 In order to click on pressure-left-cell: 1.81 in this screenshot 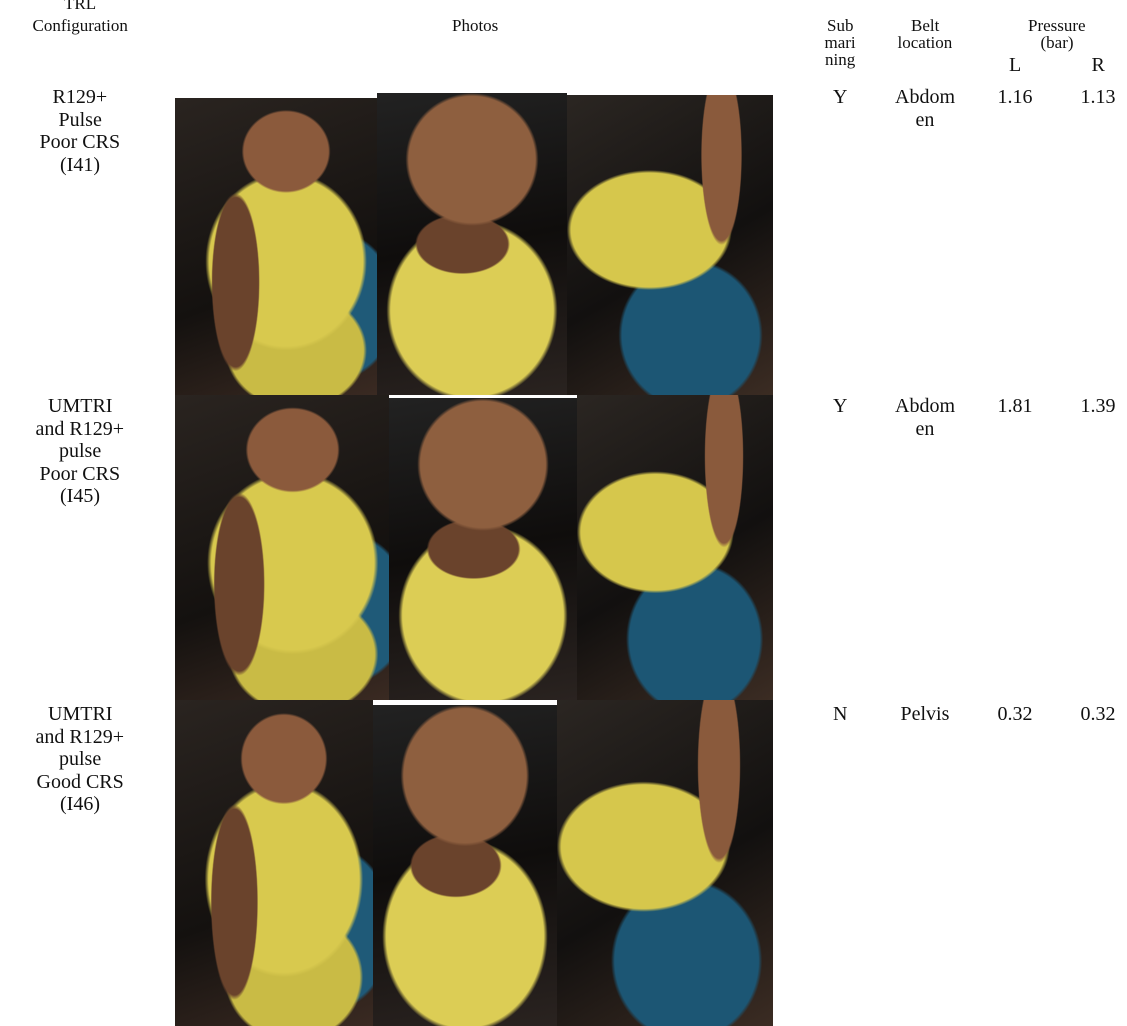, I will do `click(1015, 406)`.